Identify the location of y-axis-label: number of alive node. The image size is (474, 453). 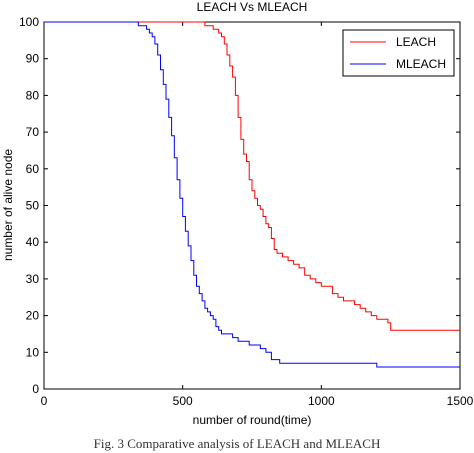
(8, 205).